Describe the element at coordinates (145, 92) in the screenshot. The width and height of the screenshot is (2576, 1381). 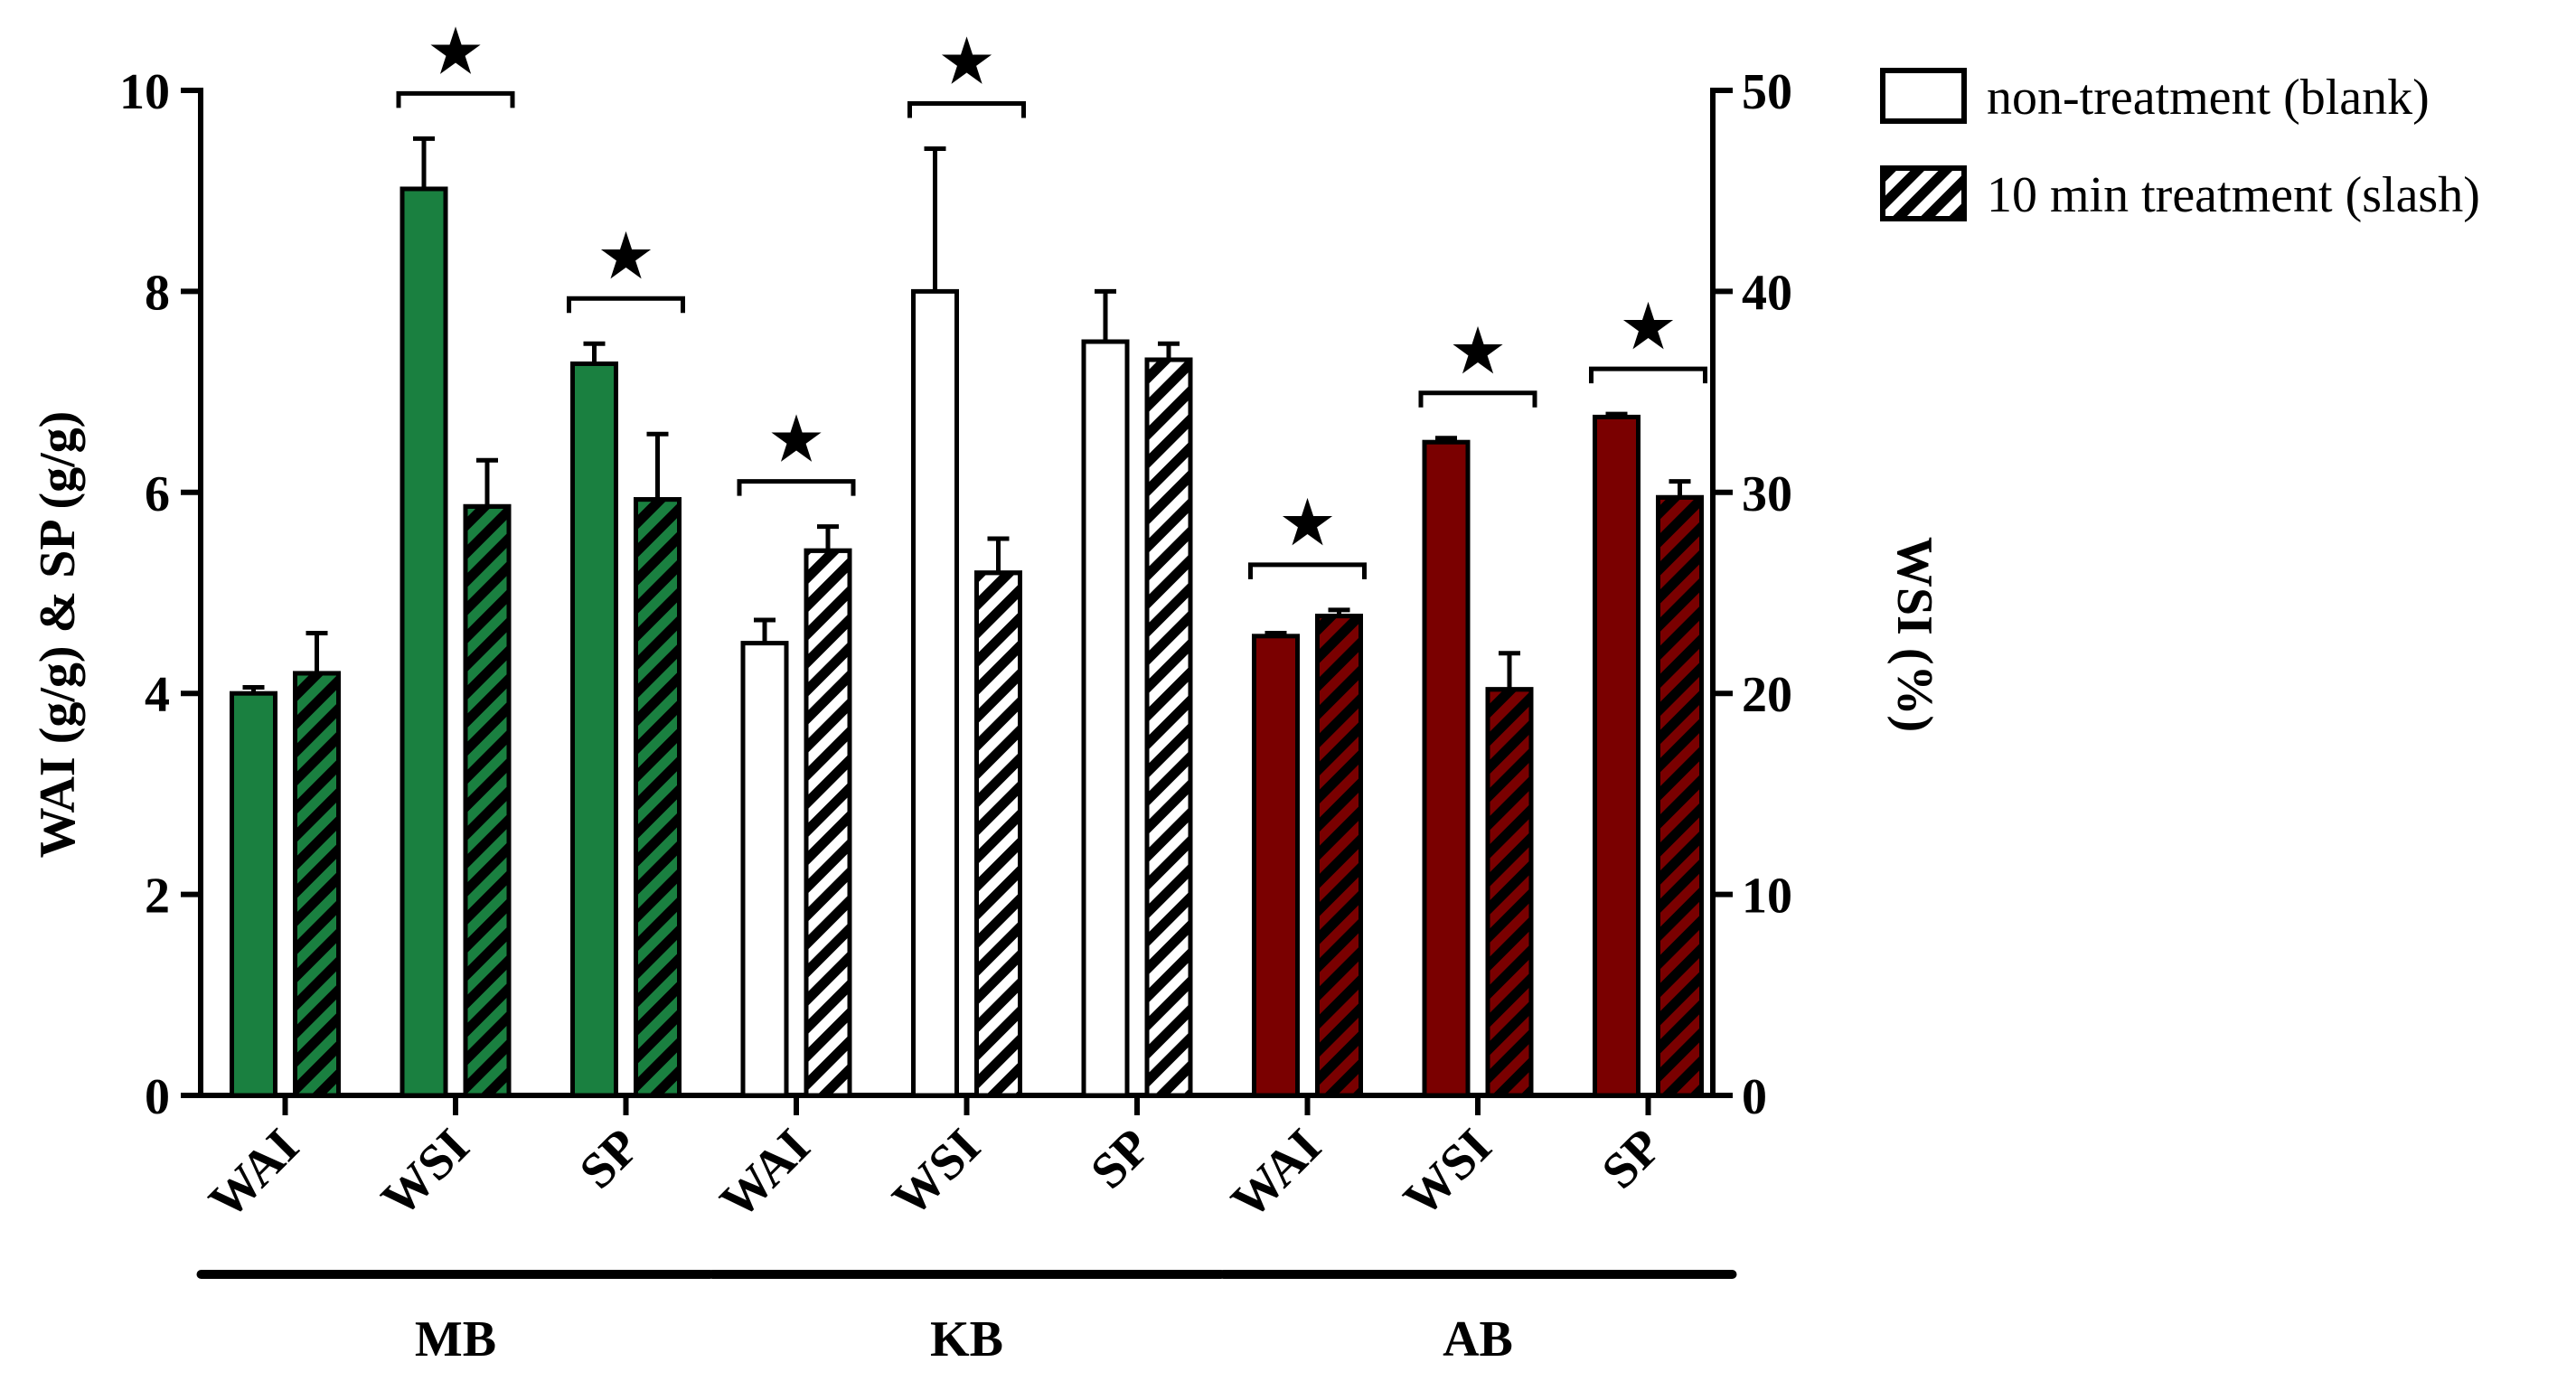
I see `y-left-tick-label: 10` at that location.